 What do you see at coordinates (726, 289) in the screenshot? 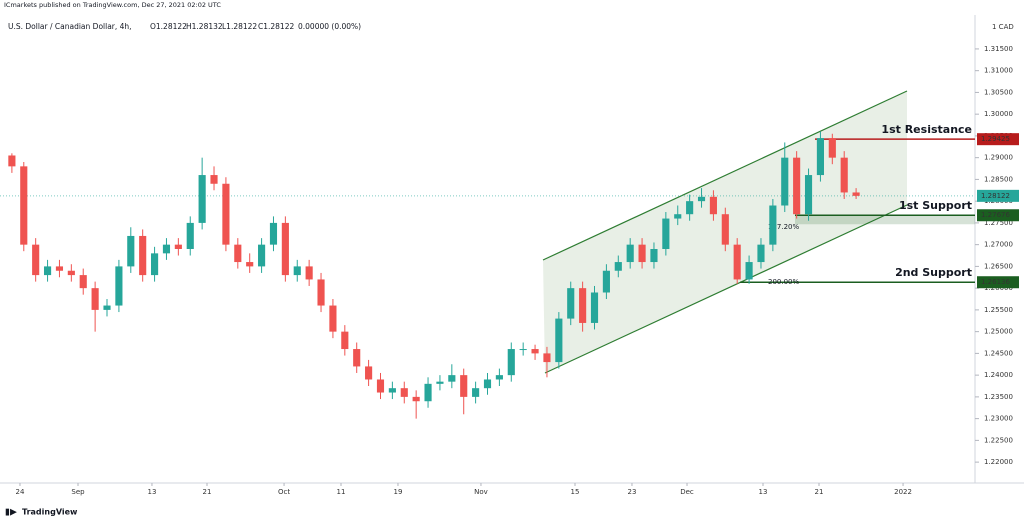
I see `channel-lower` at bounding box center [726, 289].